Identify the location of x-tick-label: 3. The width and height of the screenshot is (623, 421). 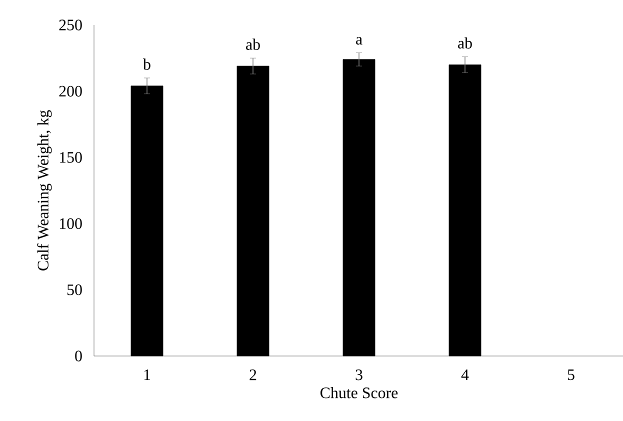
(359, 375).